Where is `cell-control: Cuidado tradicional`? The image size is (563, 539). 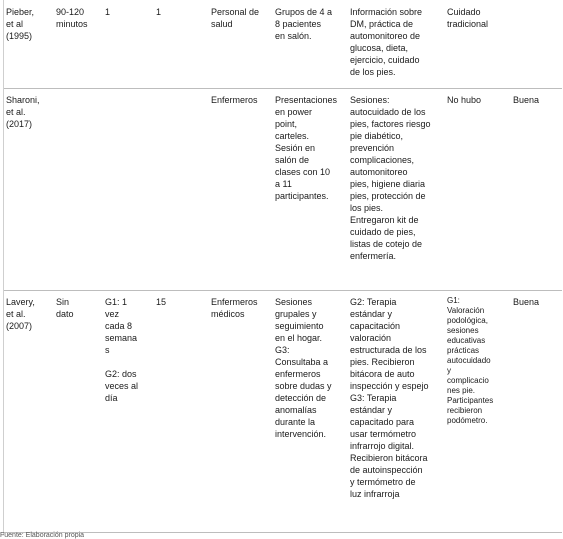 cell-control: Cuidado tradicional is located at coordinates (468, 18).